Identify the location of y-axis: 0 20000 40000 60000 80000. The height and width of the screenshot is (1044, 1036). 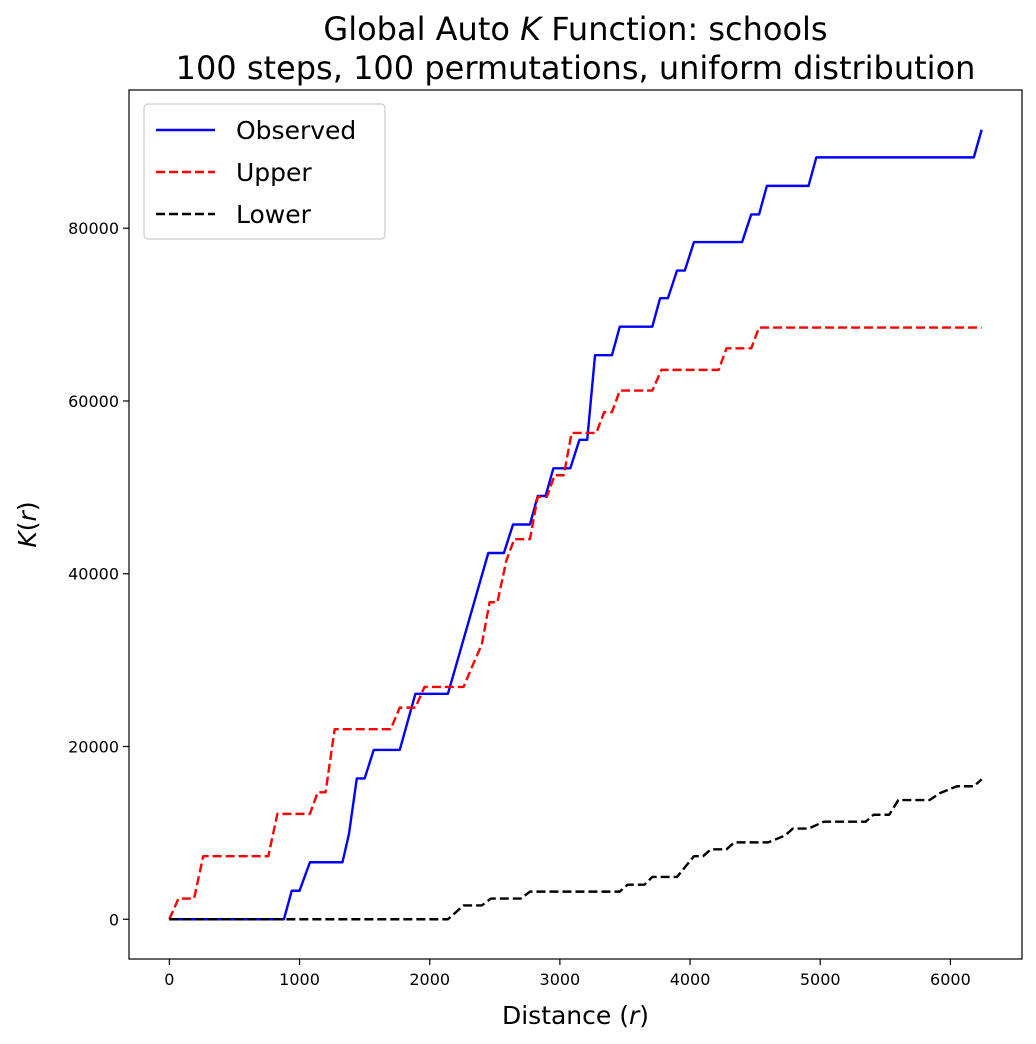
(98, 574).